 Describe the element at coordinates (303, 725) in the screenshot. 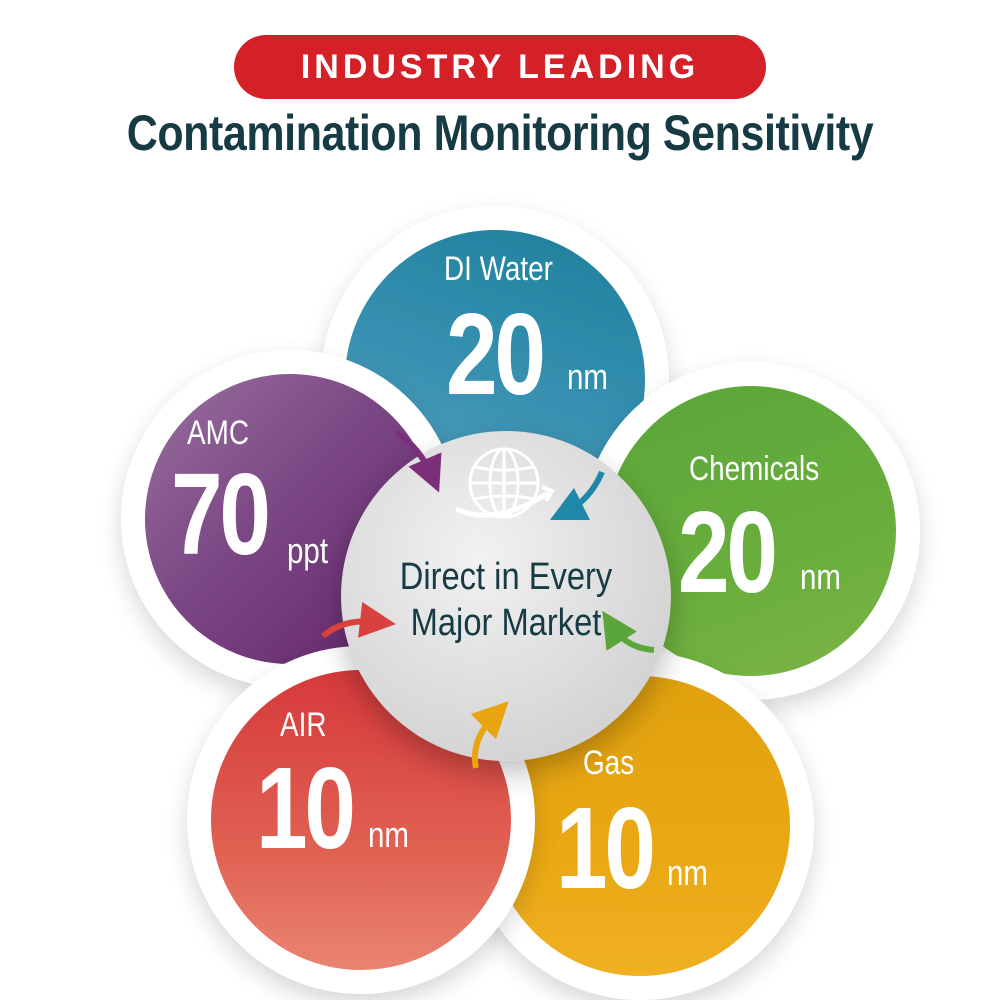

I see `air-label: AIR` at that location.